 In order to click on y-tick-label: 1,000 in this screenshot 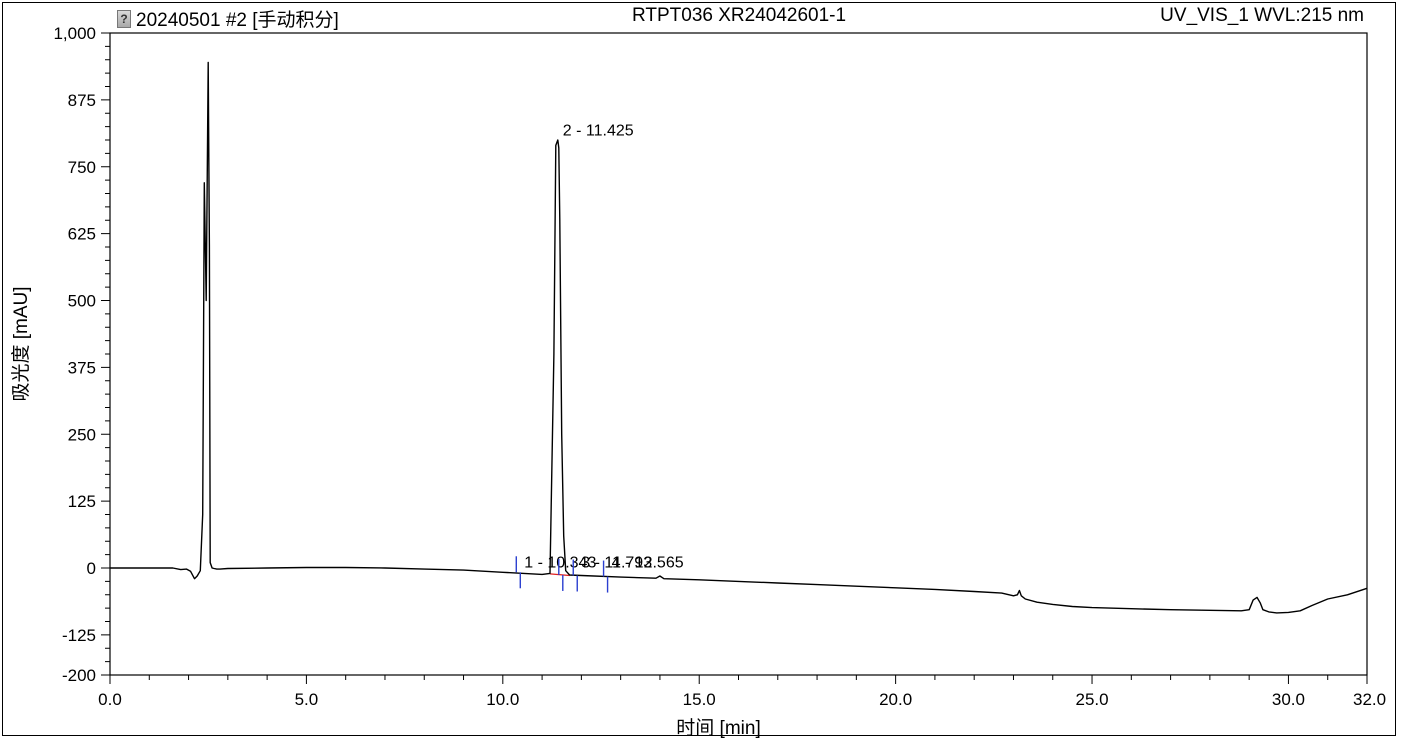, I will do `click(74, 33)`.